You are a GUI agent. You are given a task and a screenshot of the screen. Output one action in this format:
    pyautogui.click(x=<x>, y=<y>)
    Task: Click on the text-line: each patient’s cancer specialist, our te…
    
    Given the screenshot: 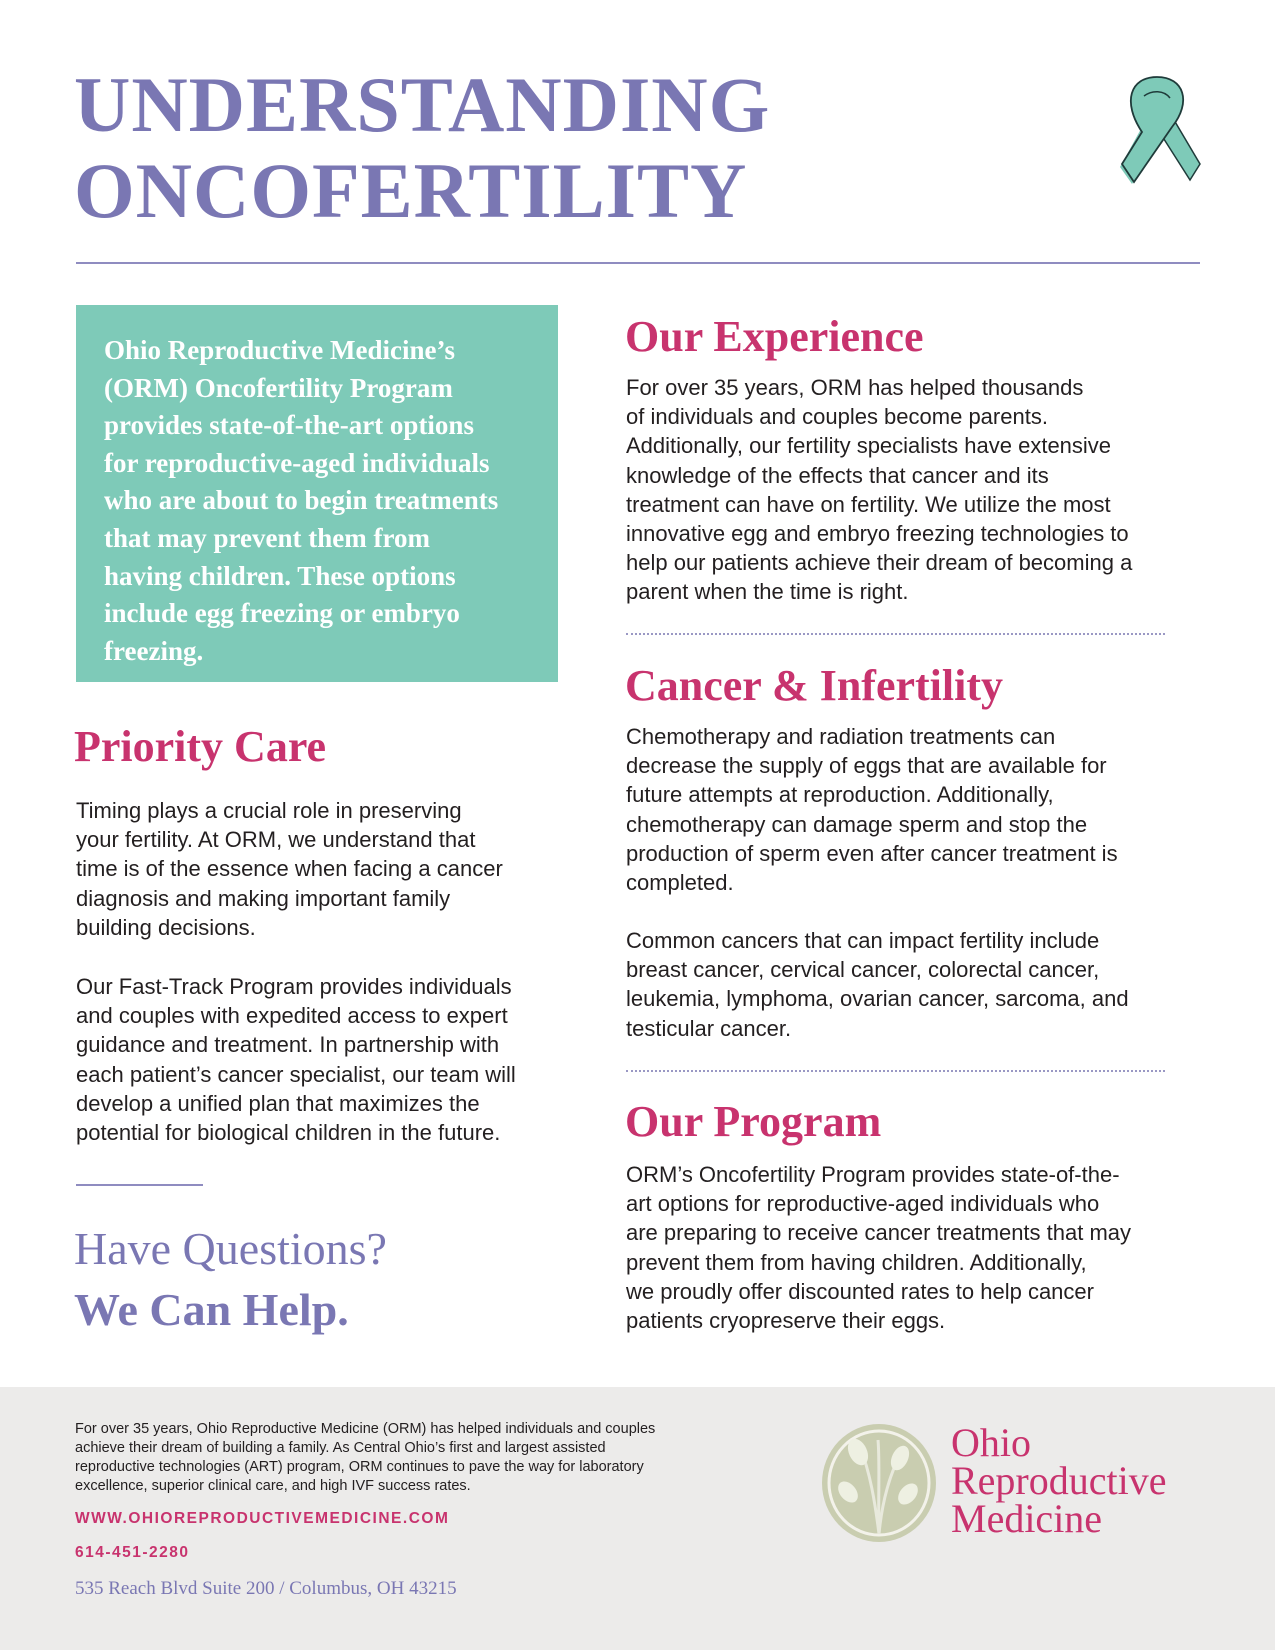 What is the action you would take?
    pyautogui.click(x=296, y=1074)
    